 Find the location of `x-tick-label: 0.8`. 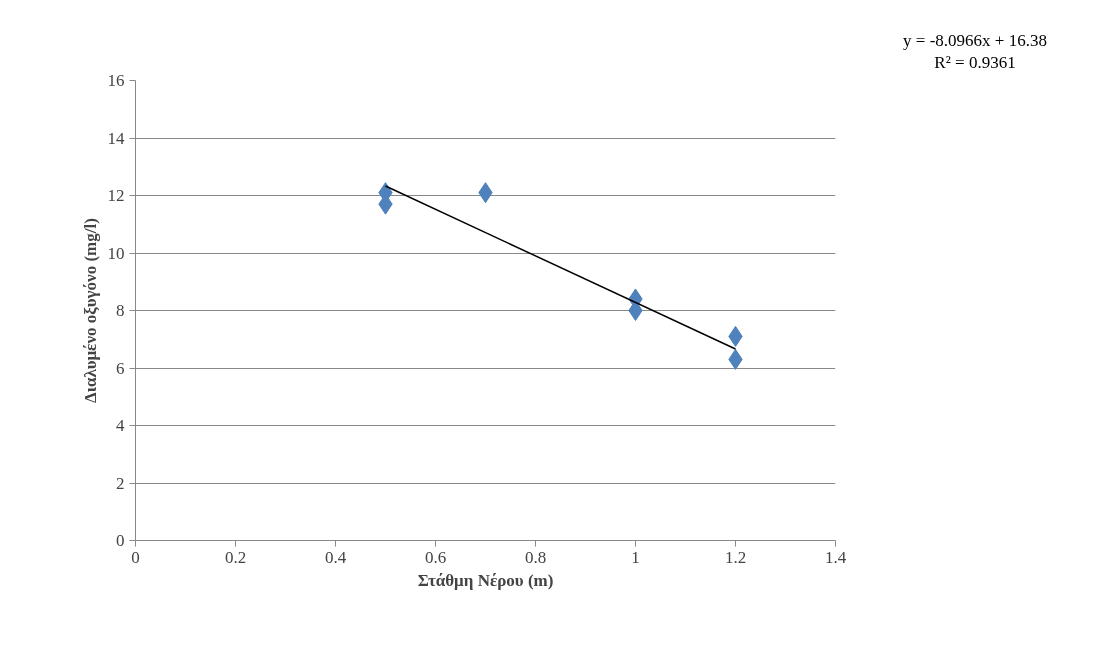

x-tick-label: 0.8 is located at coordinates (535, 557).